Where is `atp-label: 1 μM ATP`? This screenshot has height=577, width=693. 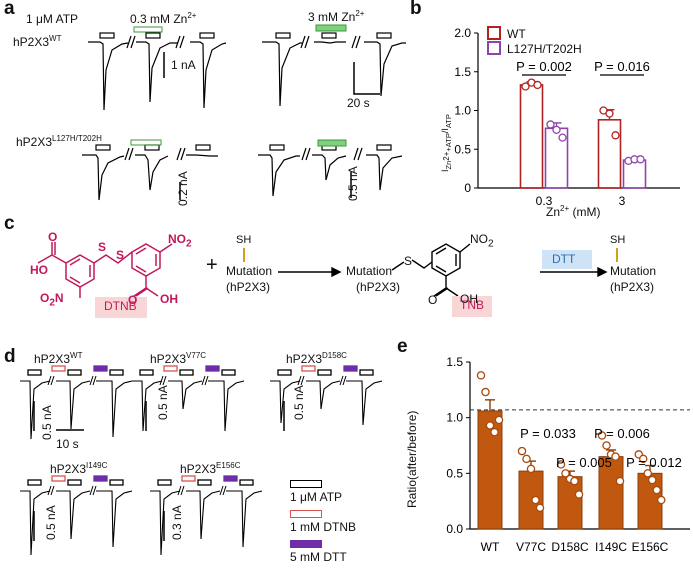 atp-label: 1 μM ATP is located at coordinates (52, 19).